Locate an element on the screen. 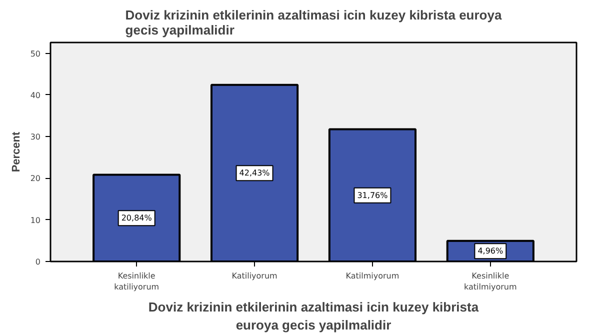 The height and width of the screenshot is (335, 616). y-tick-label: 40 is located at coordinates (35, 95).